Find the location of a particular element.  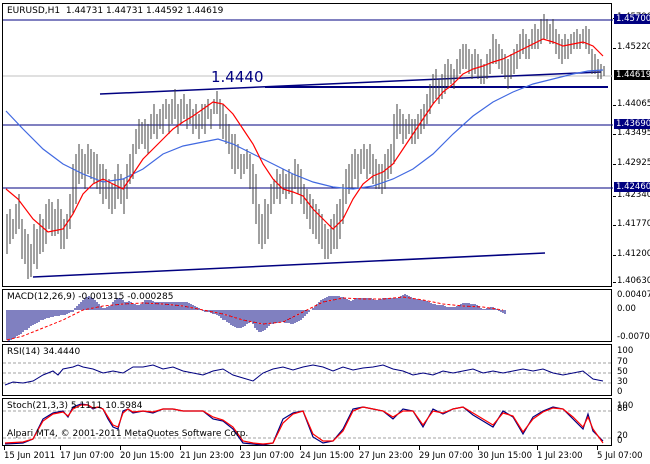

macd-plot is located at coordinates (256, 318).